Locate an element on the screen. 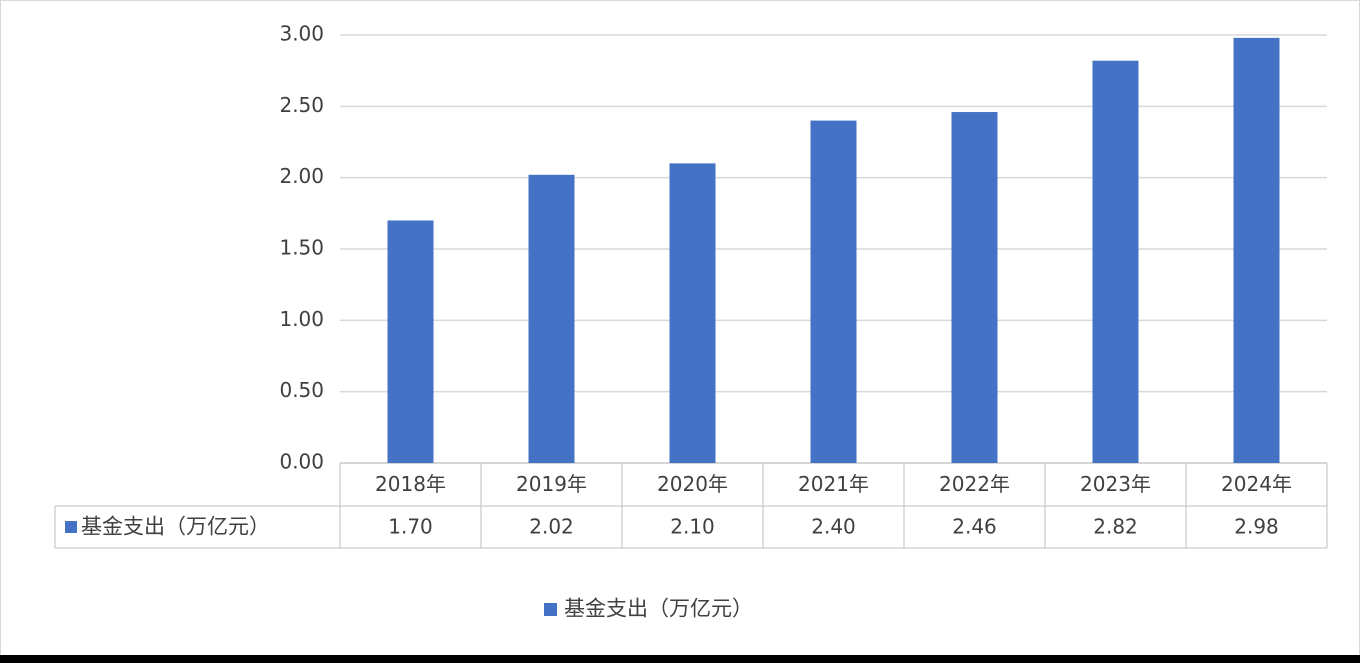  y-tick-label: 1.00 is located at coordinates (301, 319).